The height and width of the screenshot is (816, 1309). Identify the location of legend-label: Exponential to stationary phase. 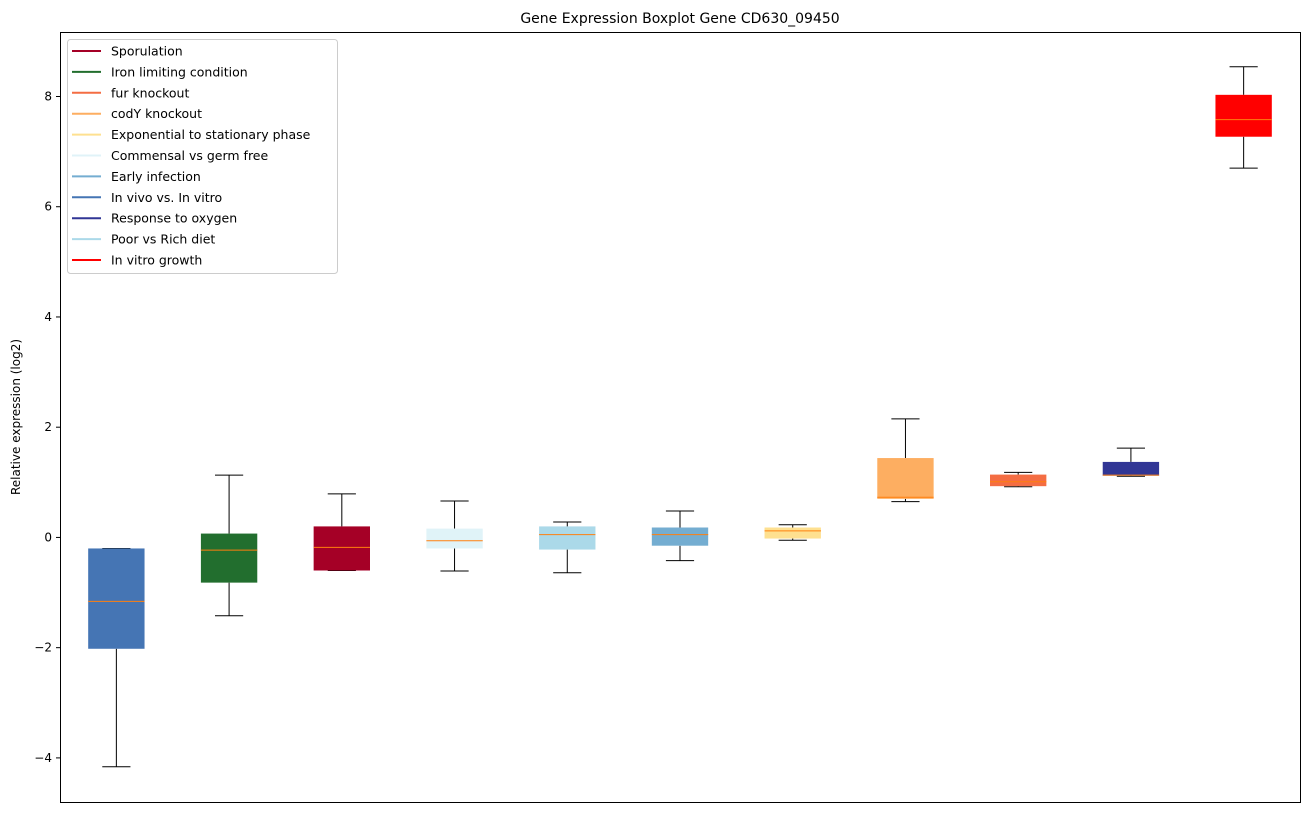
(211, 134).